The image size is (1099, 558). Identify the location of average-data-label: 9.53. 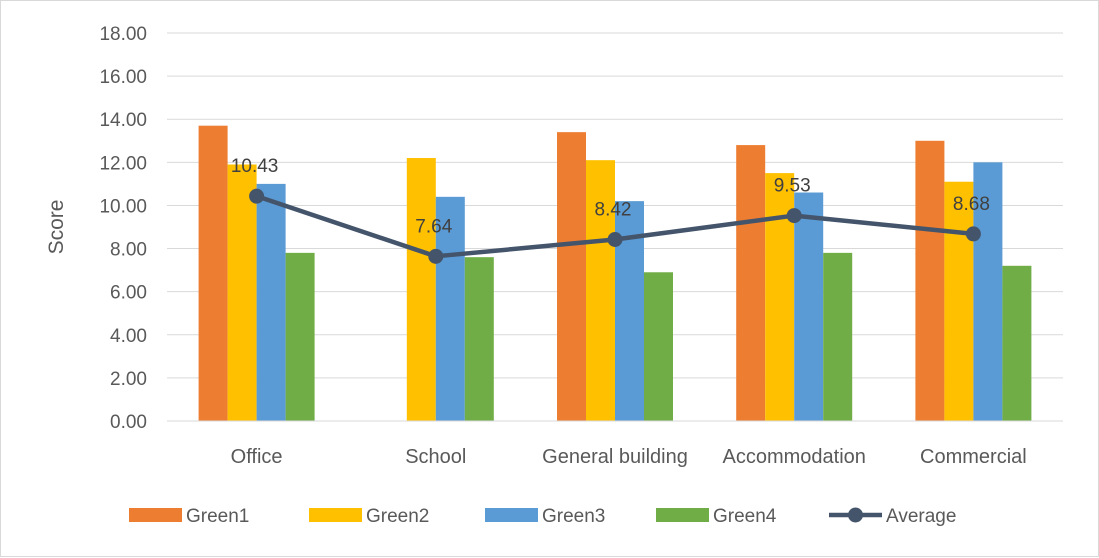
(792, 186).